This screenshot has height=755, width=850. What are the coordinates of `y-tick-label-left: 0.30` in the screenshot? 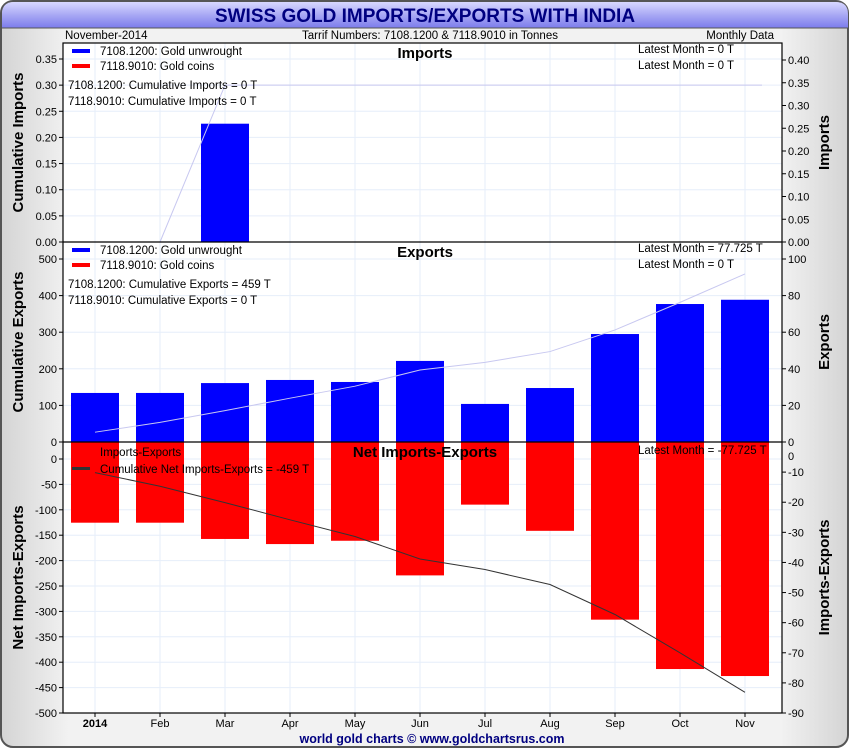 It's located at (46, 86).